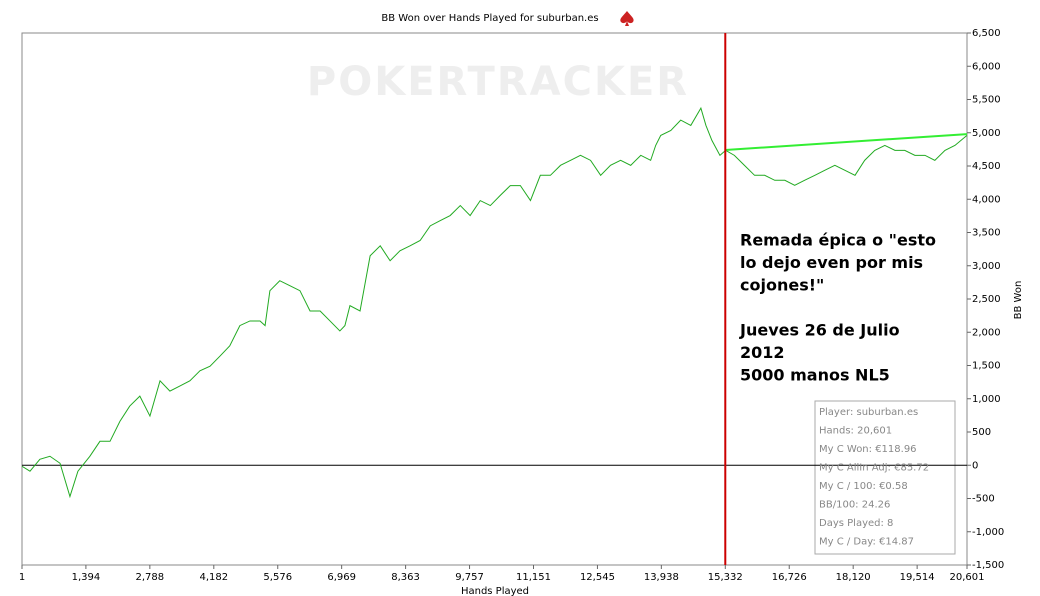 The width and height of the screenshot is (1040, 596). What do you see at coordinates (986, 100) in the screenshot?
I see `y-tick-label: 5,500` at bounding box center [986, 100].